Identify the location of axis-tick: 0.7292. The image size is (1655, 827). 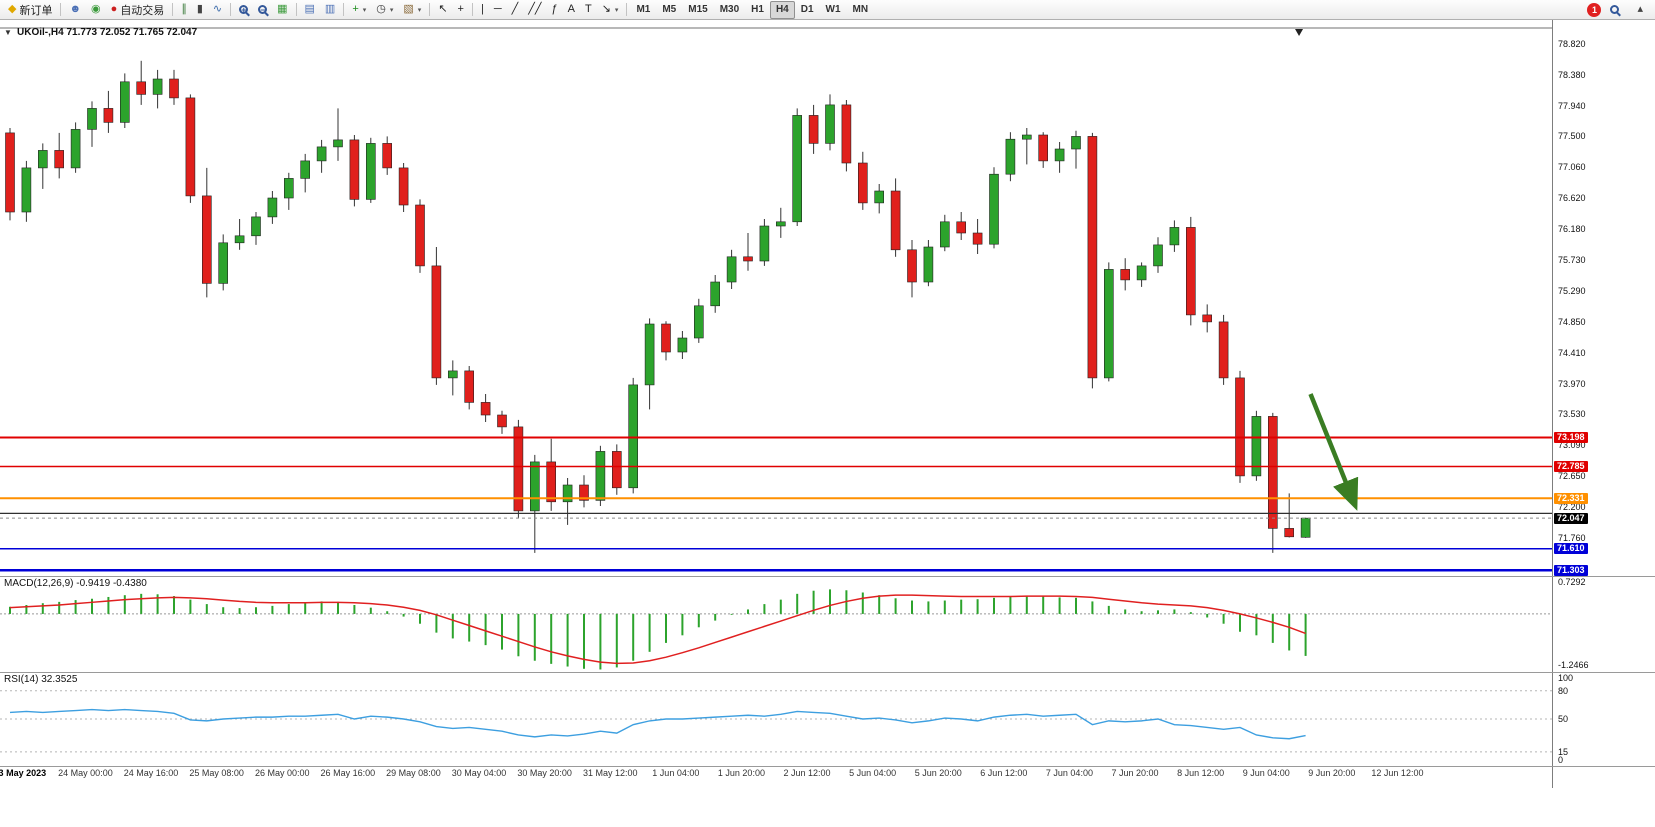
(1572, 582).